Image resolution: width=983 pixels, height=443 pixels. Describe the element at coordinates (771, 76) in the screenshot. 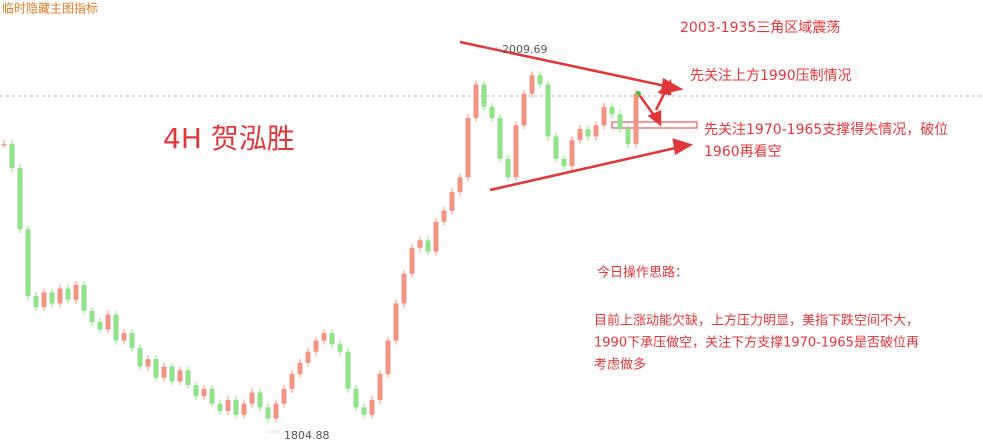

I see `annotation: 先关注上方1990压制情况` at that location.